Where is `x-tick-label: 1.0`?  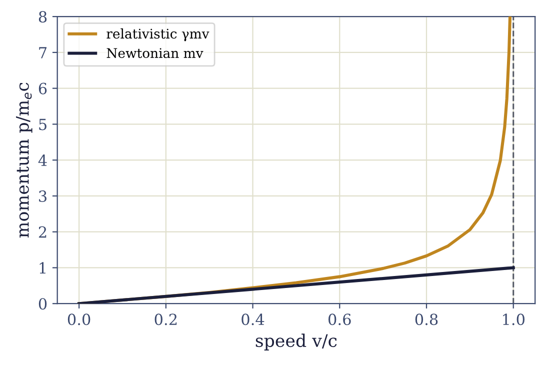 x-tick-label: 1.0 is located at coordinates (513, 320).